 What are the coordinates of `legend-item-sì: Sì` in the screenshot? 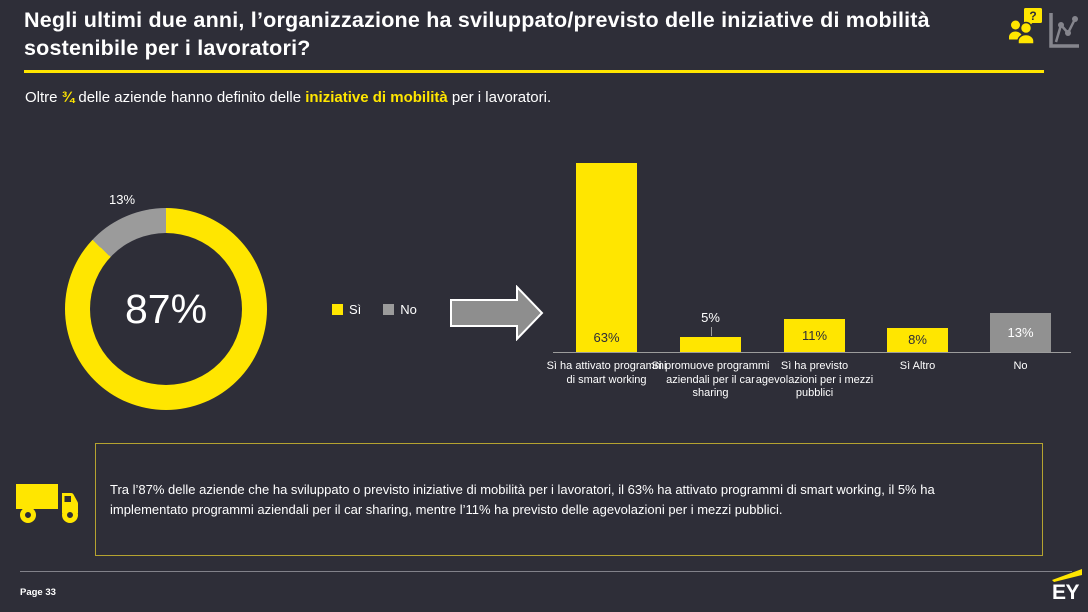 It's located at (346, 309).